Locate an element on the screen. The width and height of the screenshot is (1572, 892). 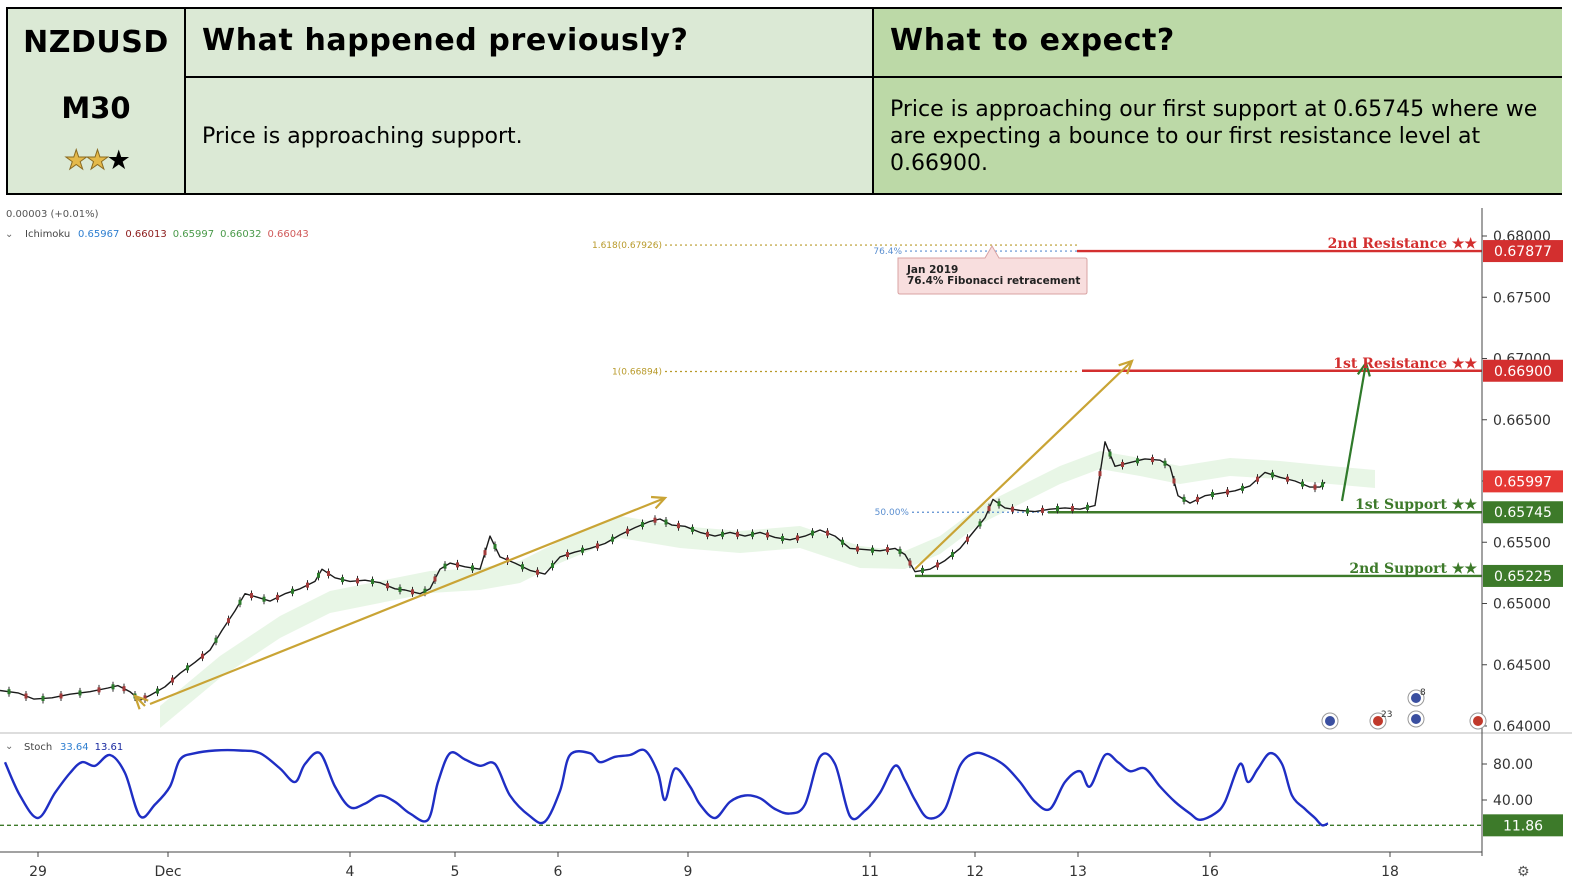
expect-header-cell: What to expect? is located at coordinates (1218, 43).